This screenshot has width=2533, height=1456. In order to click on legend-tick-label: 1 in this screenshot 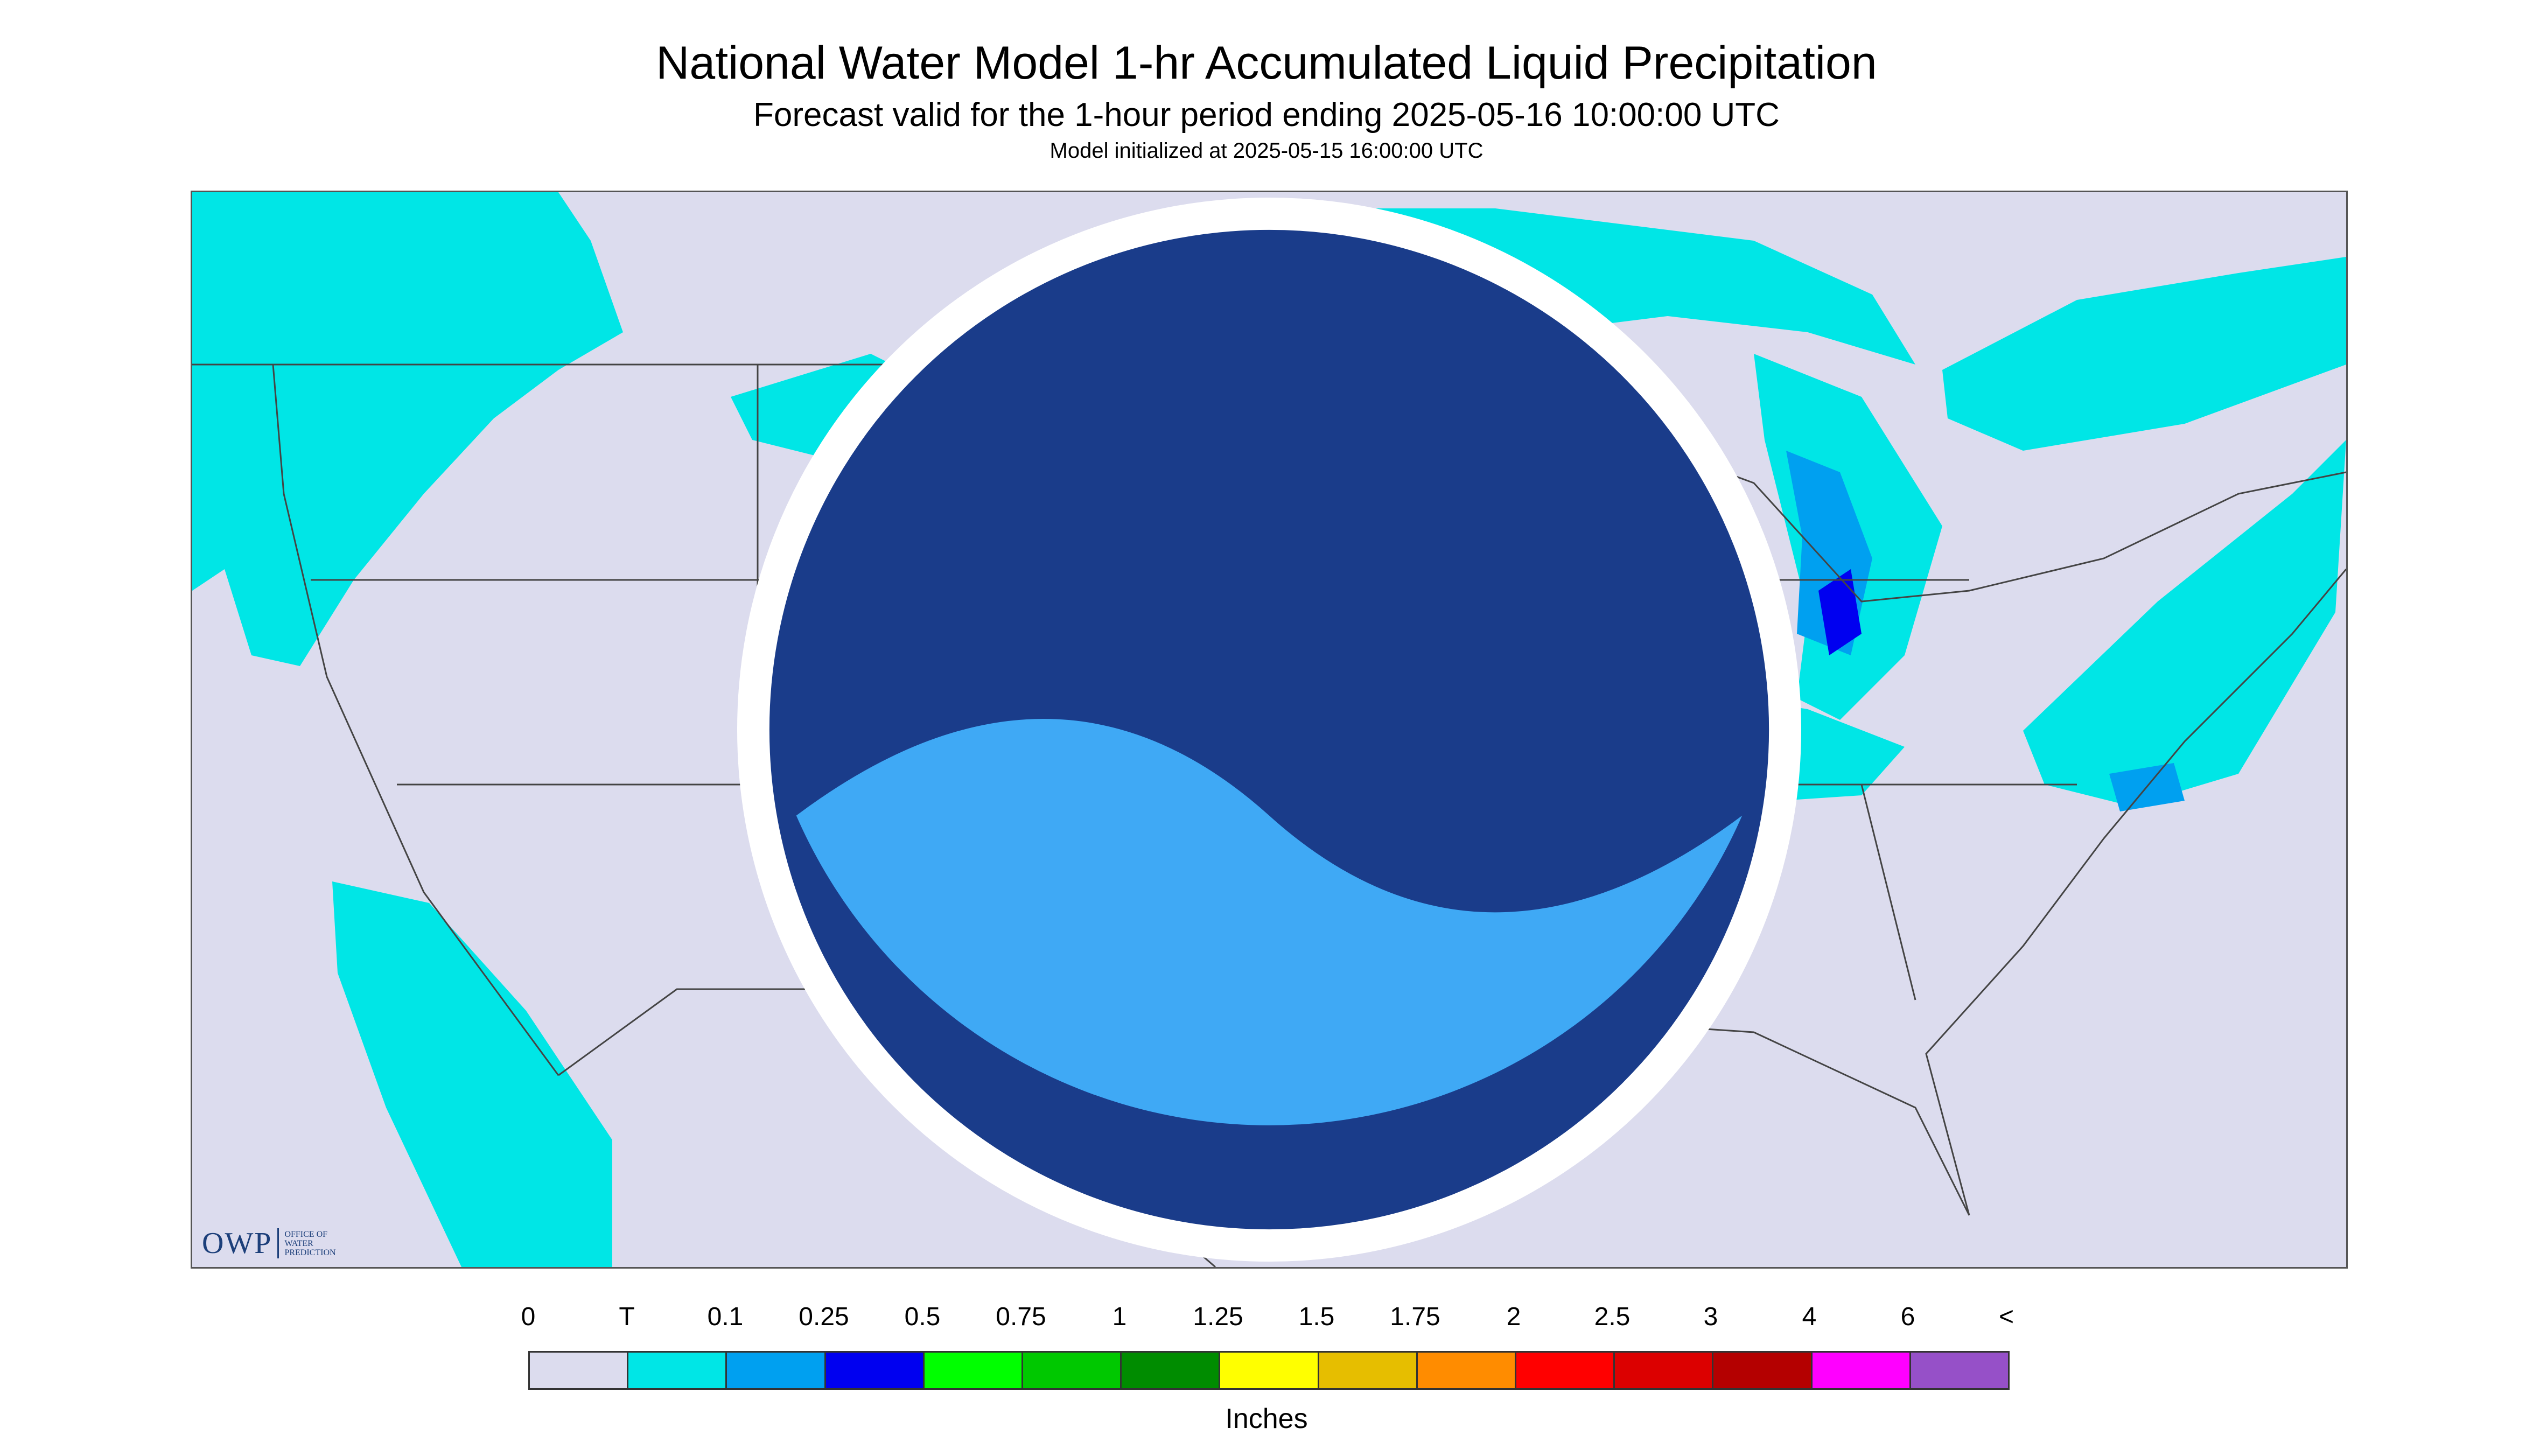, I will do `click(1120, 1317)`.